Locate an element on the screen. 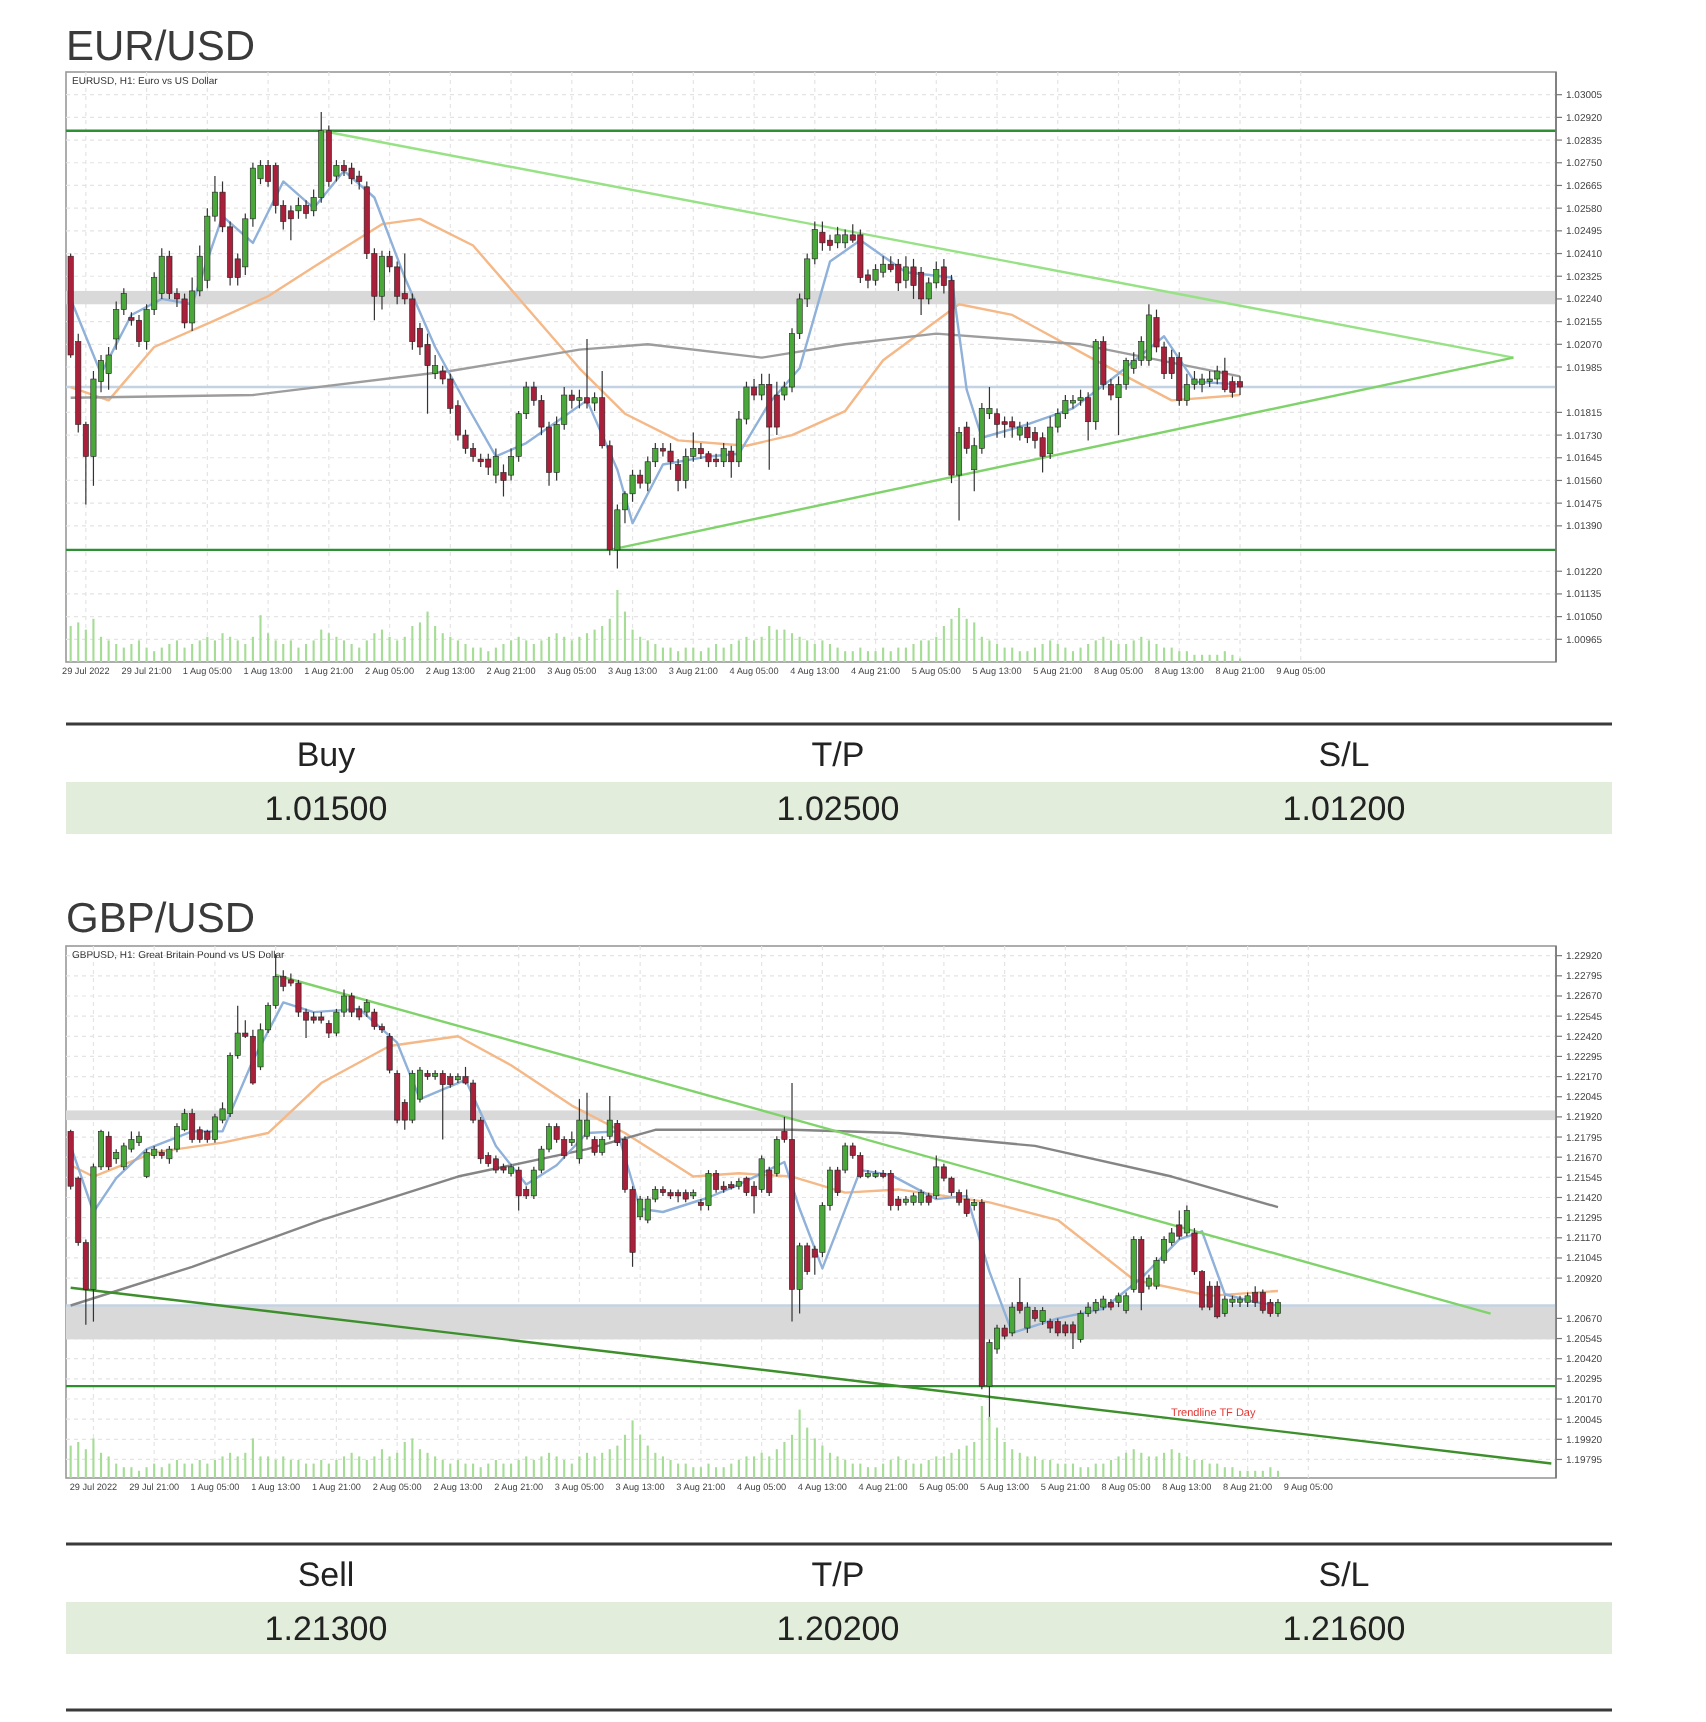 The height and width of the screenshot is (1722, 1706). text: 1.21600 is located at coordinates (1344, 1628).